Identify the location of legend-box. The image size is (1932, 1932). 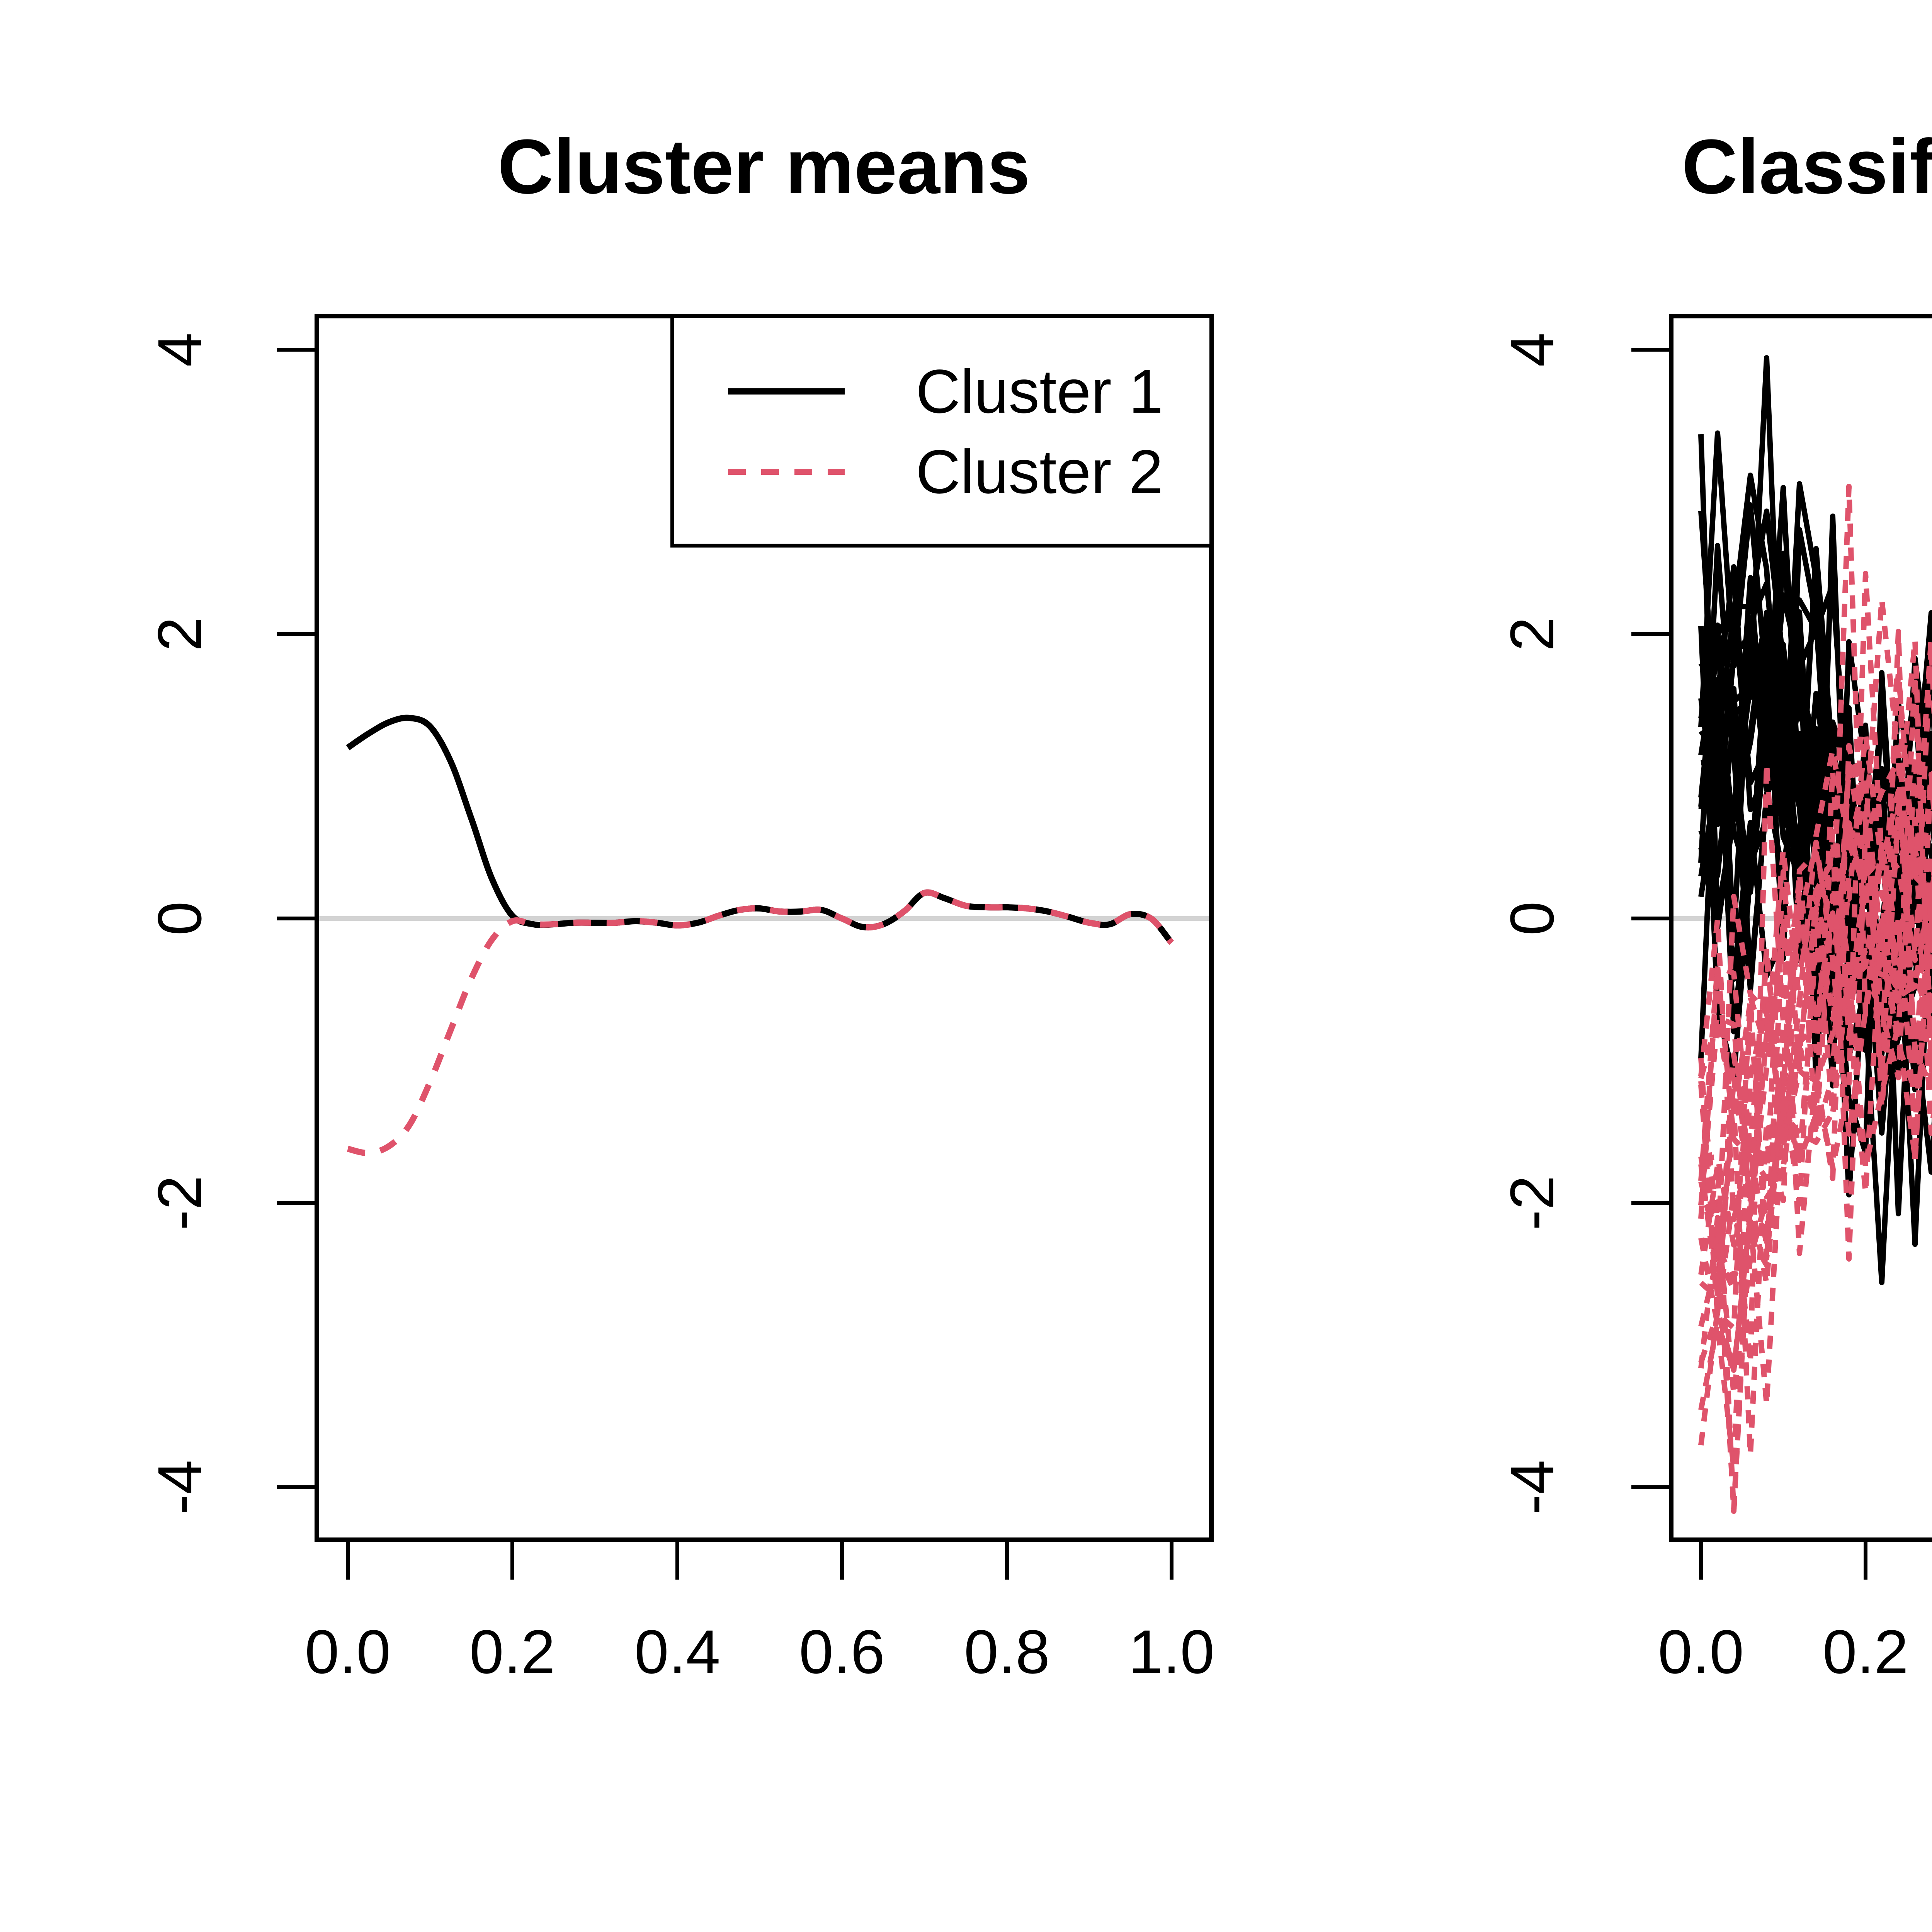
(942, 431).